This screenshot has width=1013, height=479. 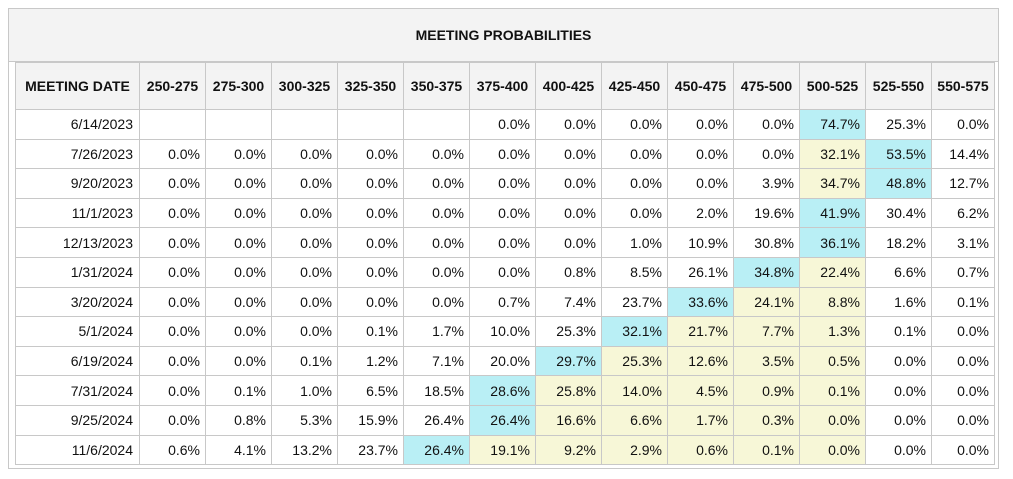 I want to click on column-header-range: 475-500, so click(x=766, y=86).